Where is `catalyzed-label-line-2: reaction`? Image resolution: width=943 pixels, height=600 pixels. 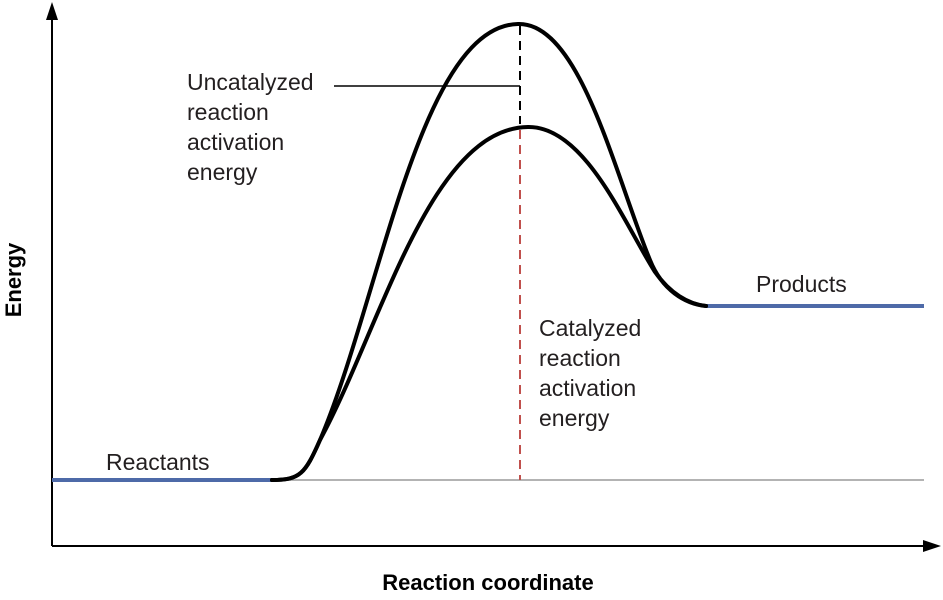 catalyzed-label-line-2: reaction is located at coordinates (580, 358).